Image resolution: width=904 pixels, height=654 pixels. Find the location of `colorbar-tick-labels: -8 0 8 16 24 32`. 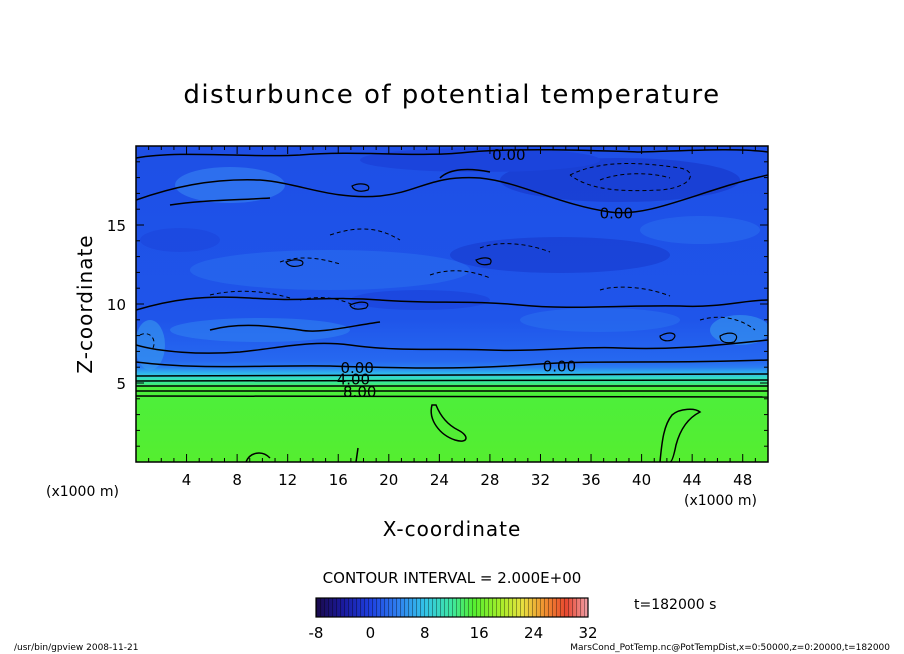

colorbar-tick-labels: -8 0 8 16 24 32 is located at coordinates (453, 633).